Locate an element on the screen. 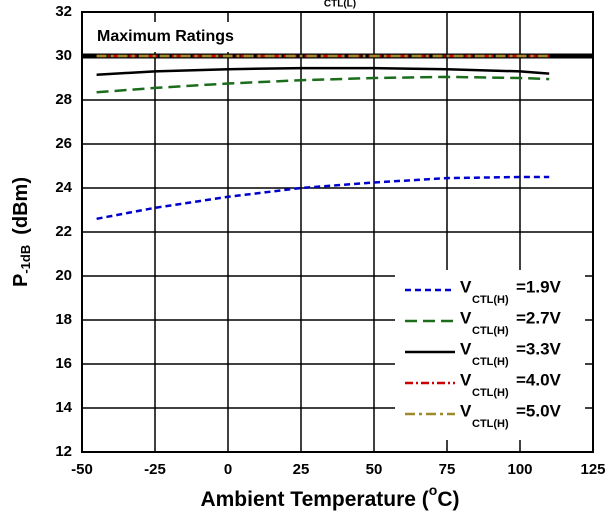 The width and height of the screenshot is (609, 517). legend-label: =3.3V is located at coordinates (539, 348).